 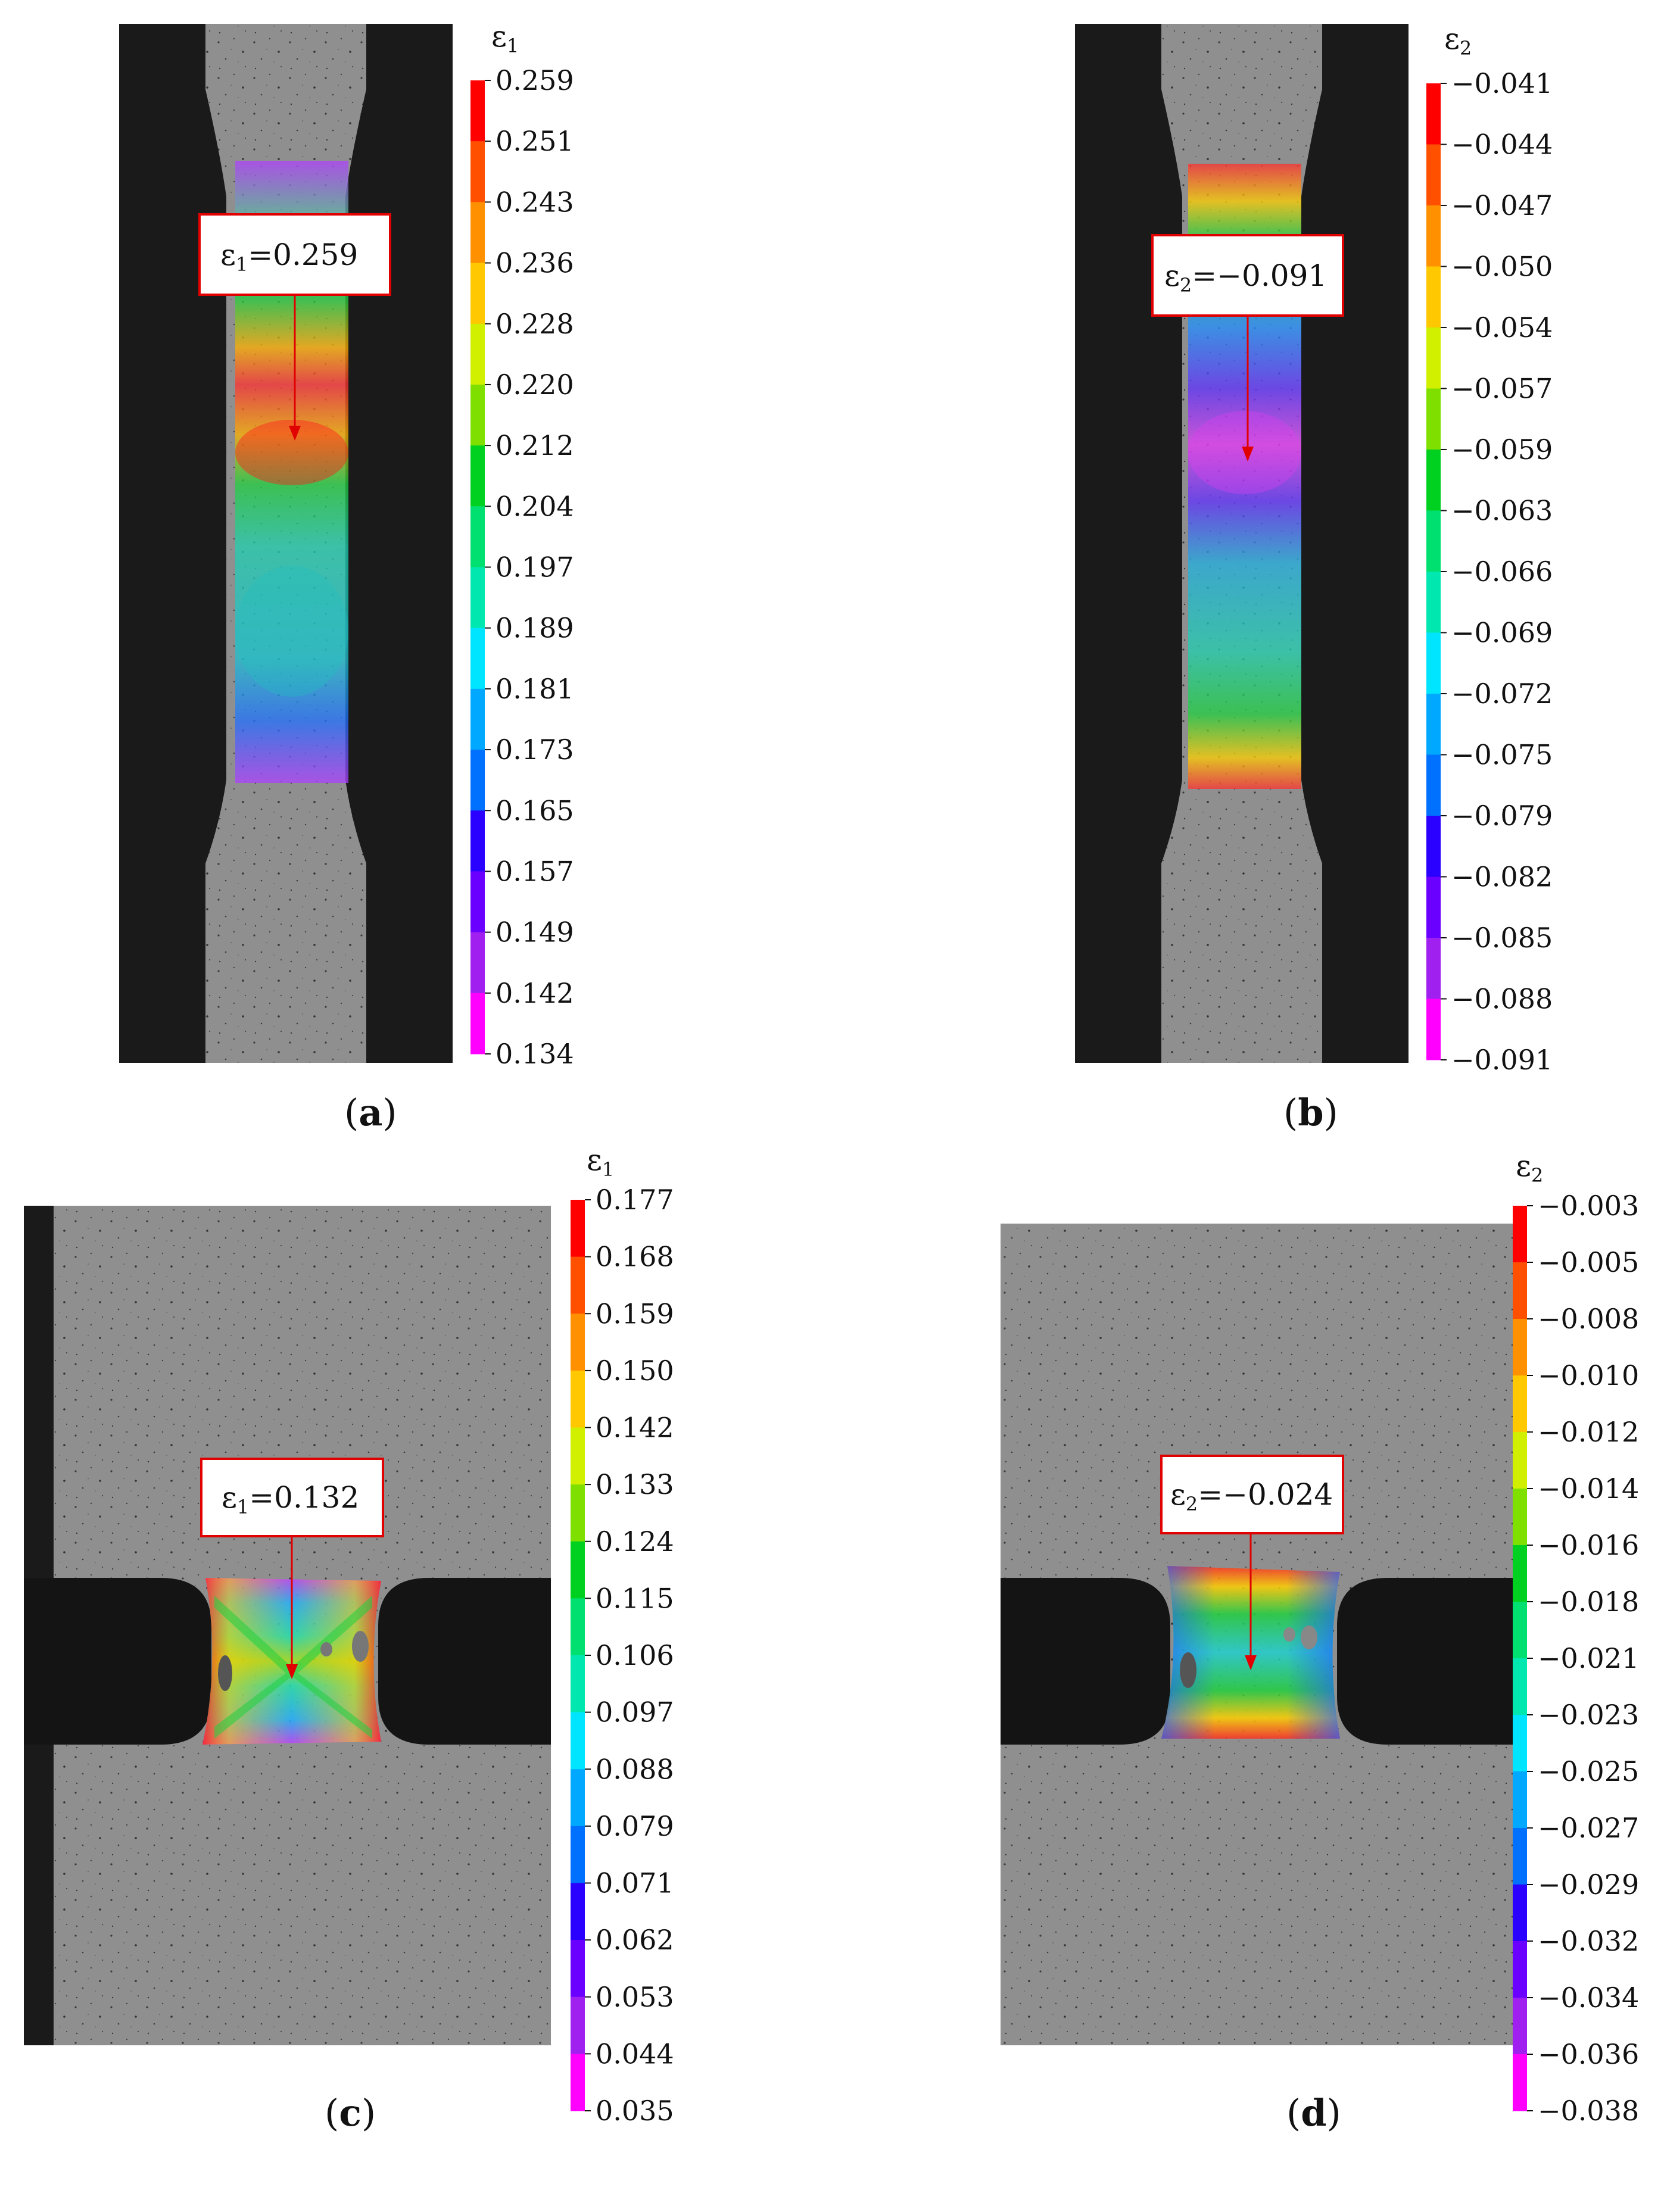 I want to click on panel-d-colorbar-tick-label: −0.027, so click(x=1588, y=1828).